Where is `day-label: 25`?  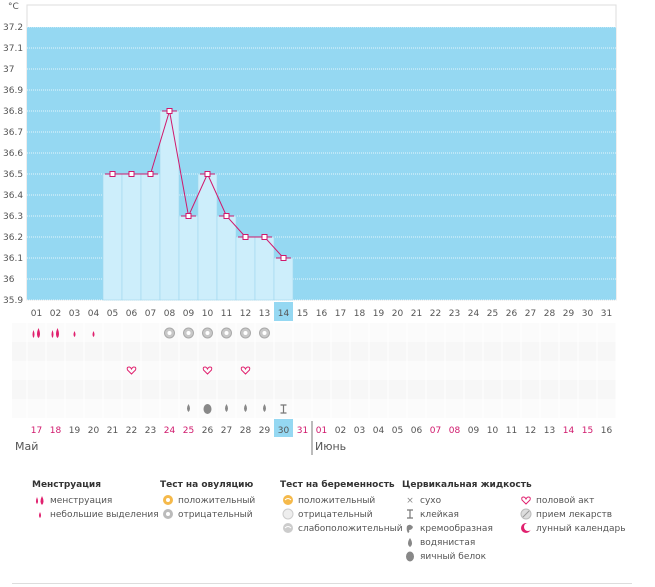 day-label: 25 is located at coordinates (492, 314).